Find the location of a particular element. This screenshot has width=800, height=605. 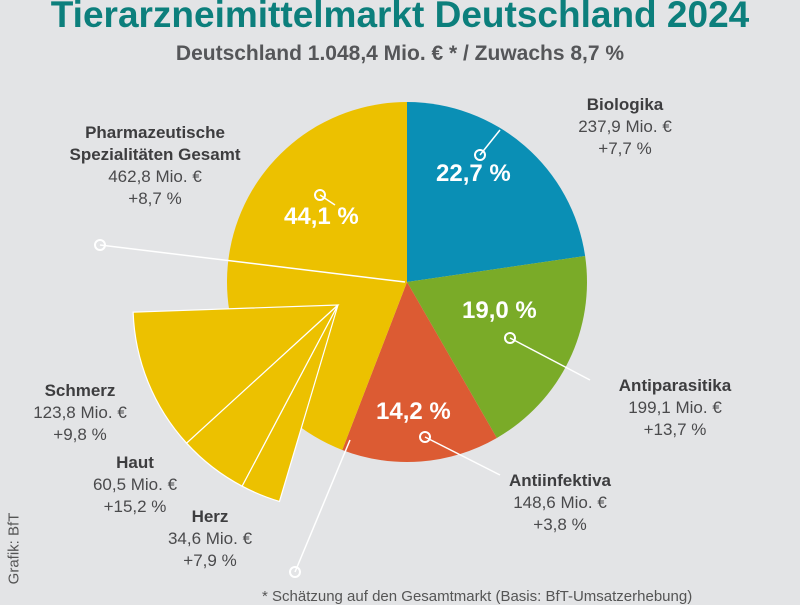

label-biologika: Biologika 237,9 Mio. € +7,7 % is located at coordinates (625, 127).